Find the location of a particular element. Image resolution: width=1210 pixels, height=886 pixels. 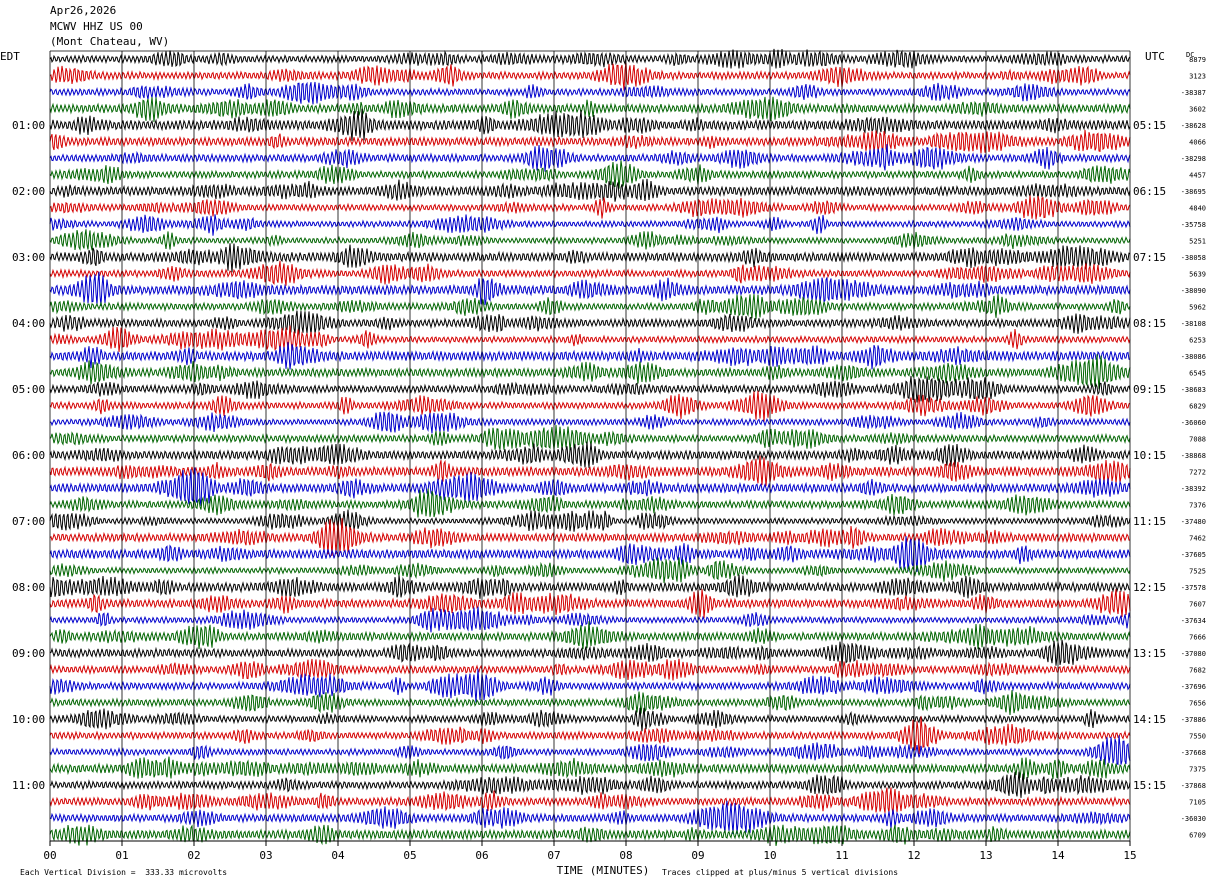

dc-offset-label: 7550 is located at coordinates (1197, 737).